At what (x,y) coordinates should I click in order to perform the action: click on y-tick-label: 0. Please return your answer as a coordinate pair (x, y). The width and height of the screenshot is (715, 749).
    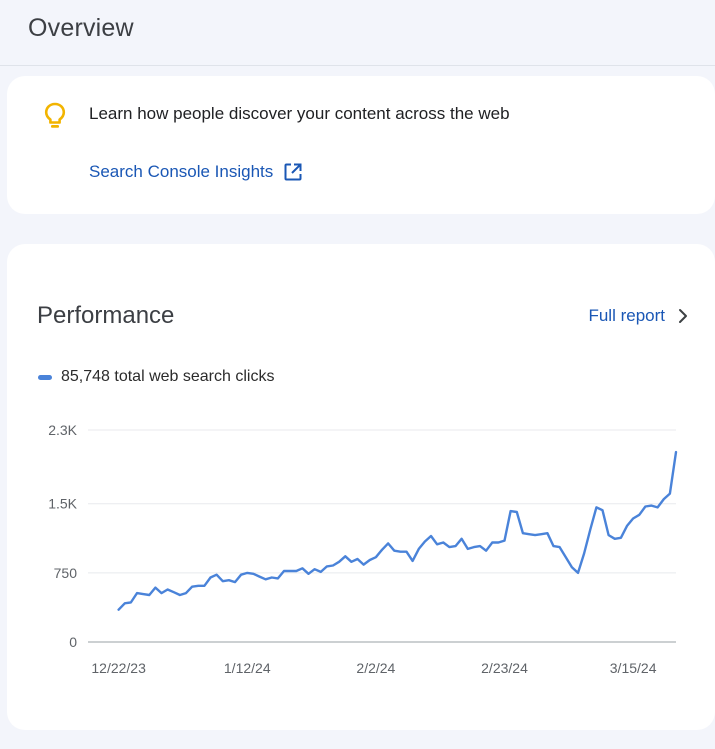
    Looking at the image, I should click on (73, 642).